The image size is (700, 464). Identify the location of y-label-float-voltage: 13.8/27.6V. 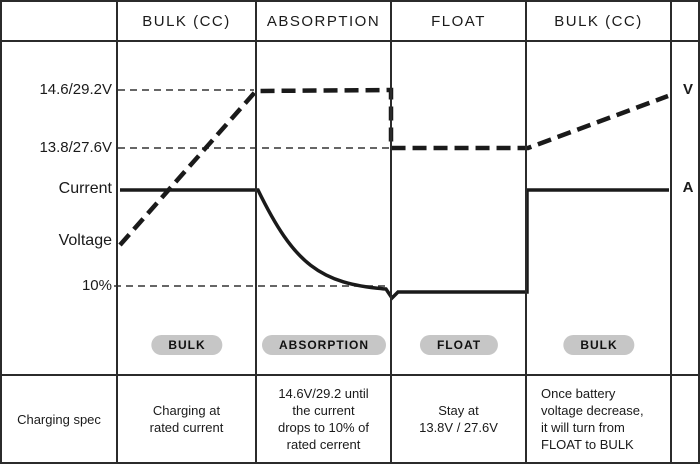
(75, 147).